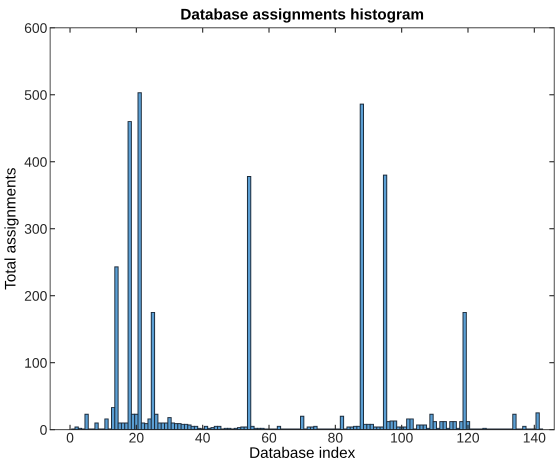 The width and height of the screenshot is (557, 463). What do you see at coordinates (36, 363) in the screenshot?
I see `y-tick-label: 100` at bounding box center [36, 363].